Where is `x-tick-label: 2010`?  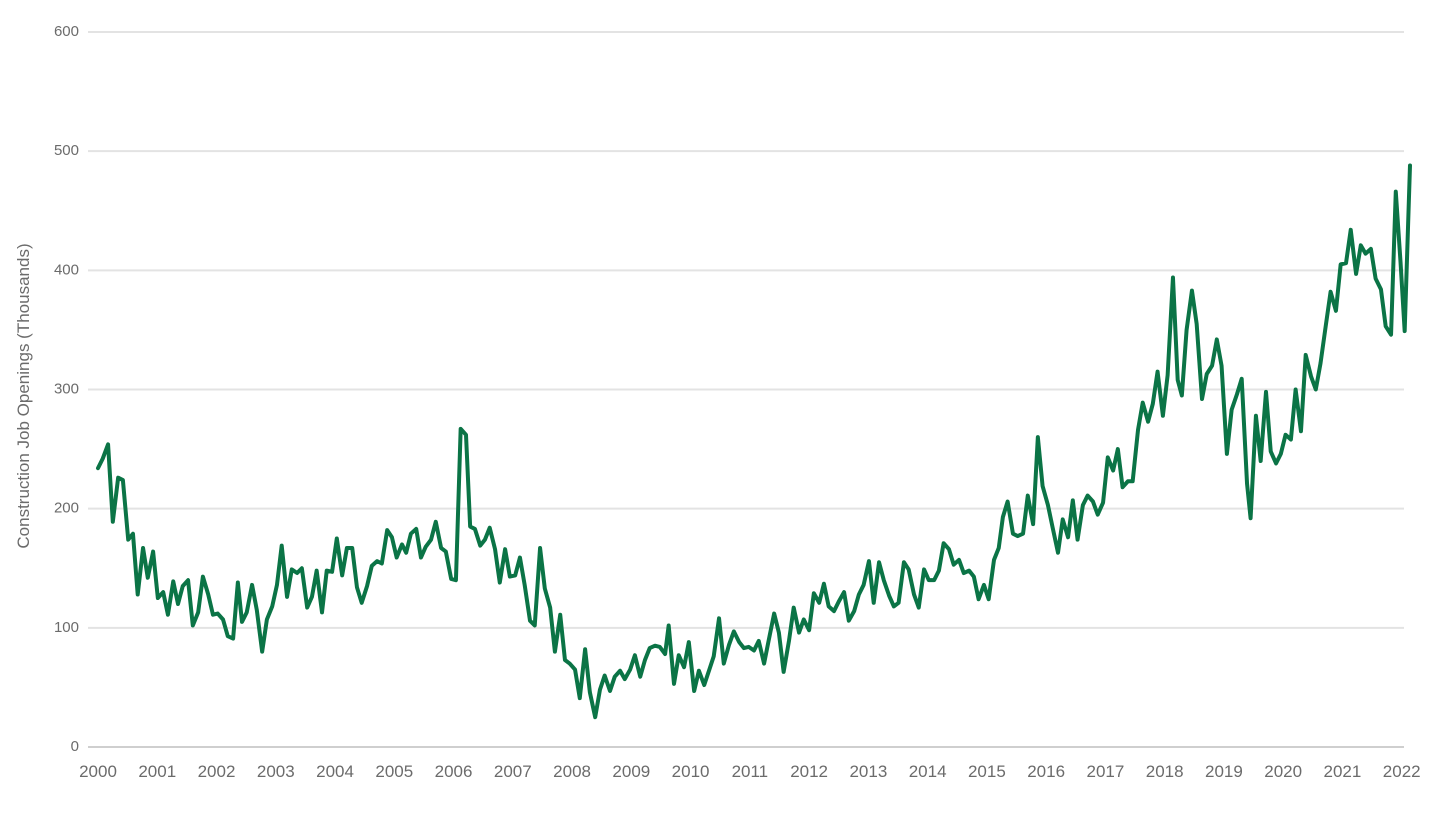 x-tick-label: 2010 is located at coordinates (691, 771).